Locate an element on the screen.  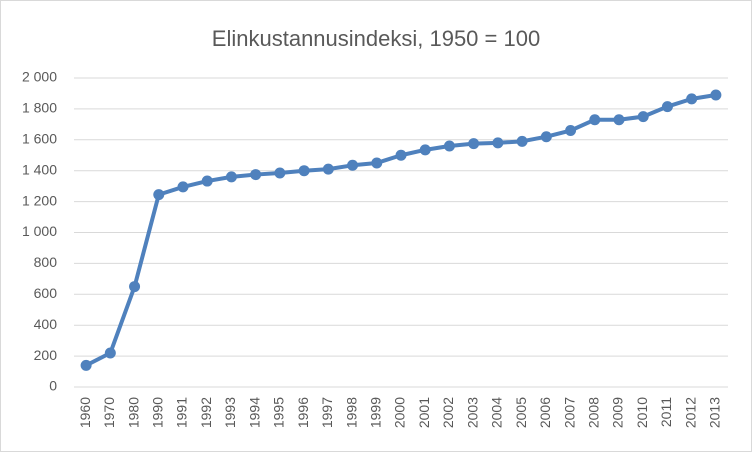
y-tick-label: 2 000 is located at coordinates (39, 77).